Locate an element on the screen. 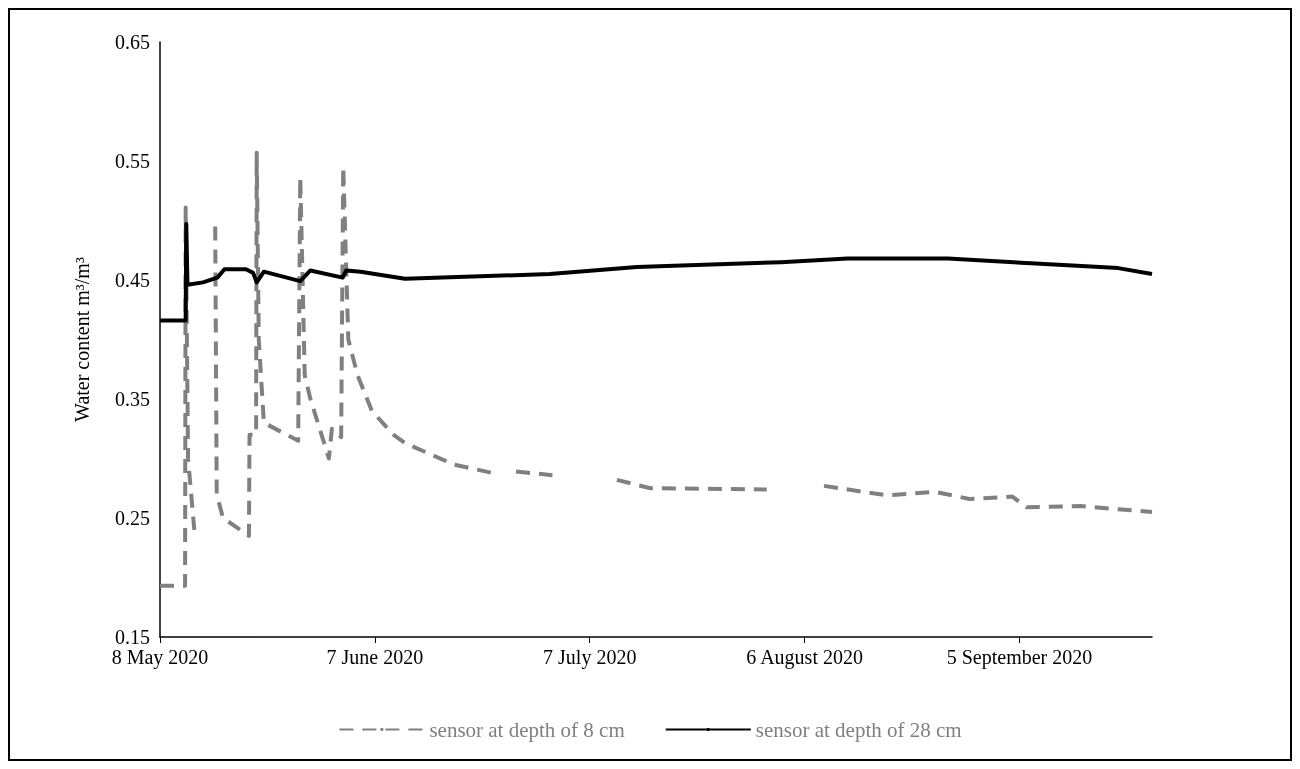 The height and width of the screenshot is (769, 1300). y-tick-label: 0.15 is located at coordinates (132, 637).